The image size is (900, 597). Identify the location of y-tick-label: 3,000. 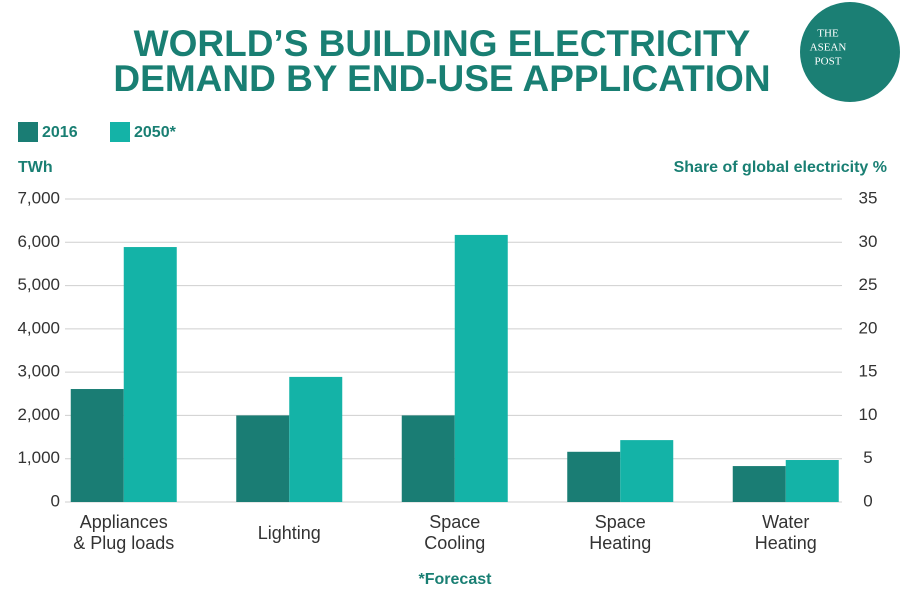
(38, 371).